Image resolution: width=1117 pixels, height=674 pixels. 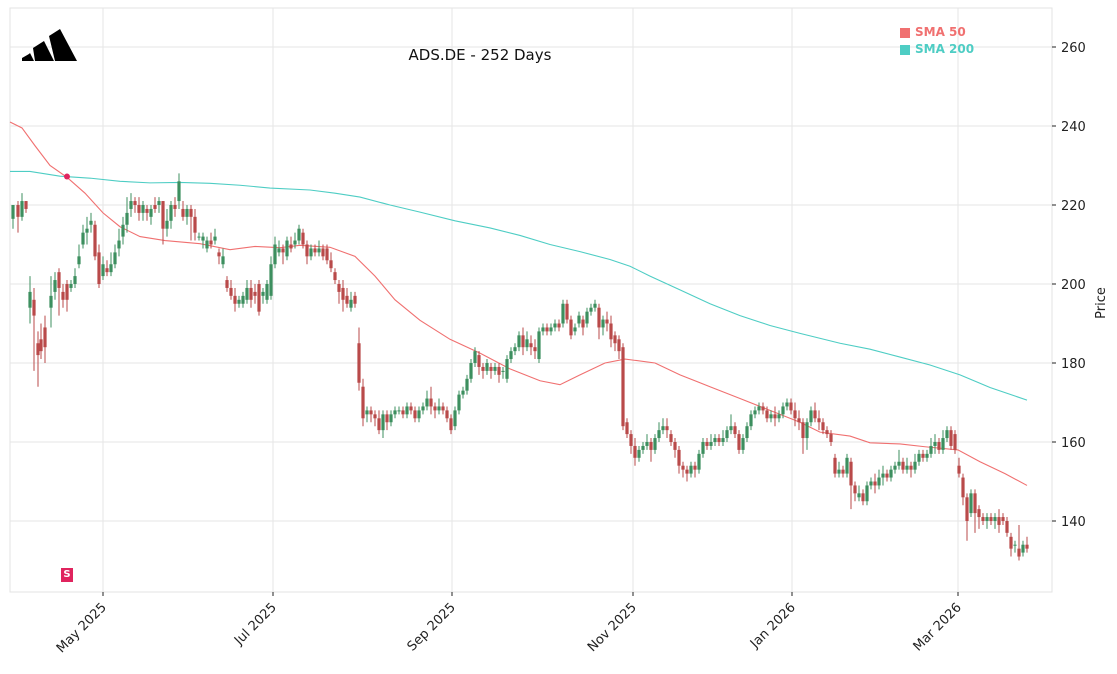 I want to click on y-tick-label: 220, so click(x=1073, y=206).